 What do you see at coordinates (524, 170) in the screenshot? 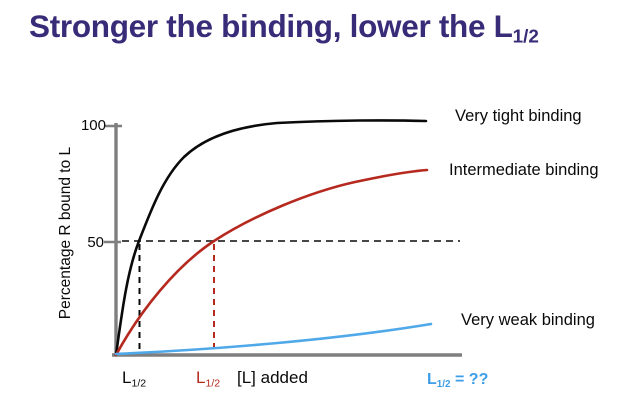
I see `legend-intermediate-binding: Intermediate binding` at bounding box center [524, 170].